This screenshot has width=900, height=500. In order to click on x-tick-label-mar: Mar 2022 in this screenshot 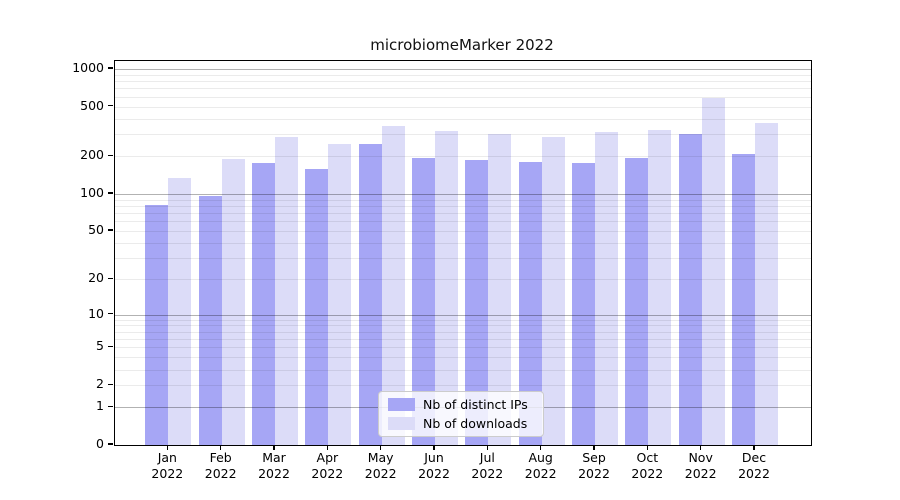, I will do `click(274, 465)`.